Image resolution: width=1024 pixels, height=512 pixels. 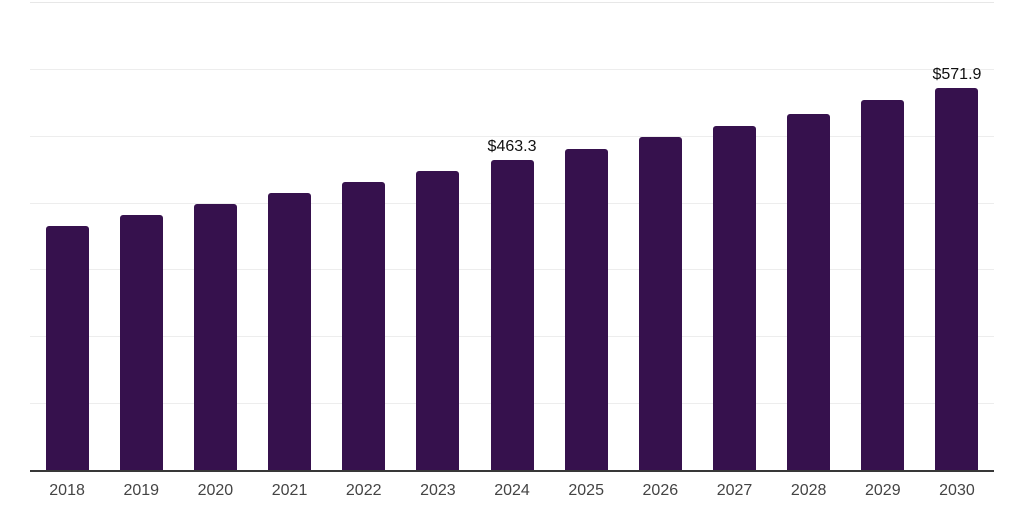 What do you see at coordinates (512, 147) in the screenshot?
I see `bar-value-label: $463.3` at bounding box center [512, 147].